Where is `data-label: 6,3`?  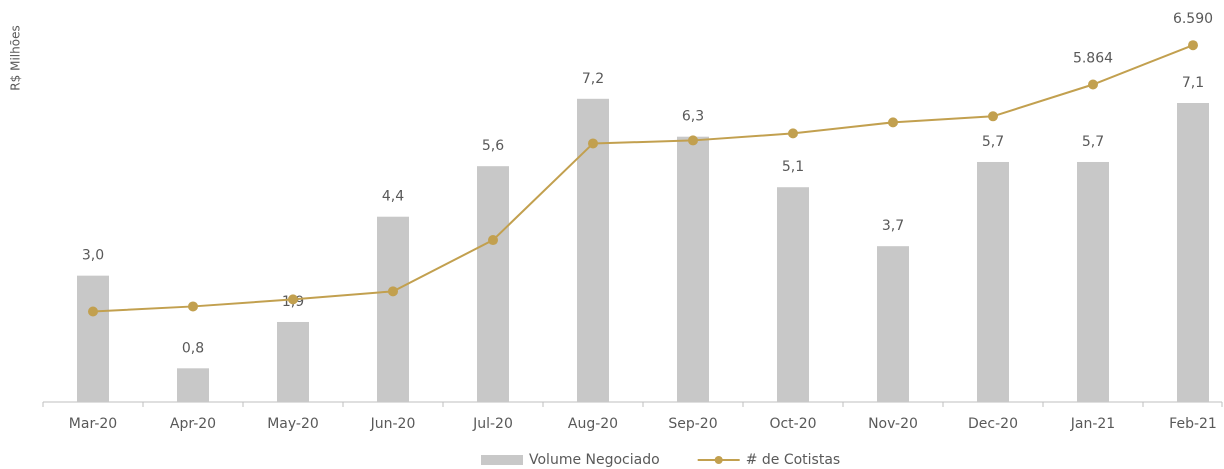
data-label: 6,3 is located at coordinates (693, 117).